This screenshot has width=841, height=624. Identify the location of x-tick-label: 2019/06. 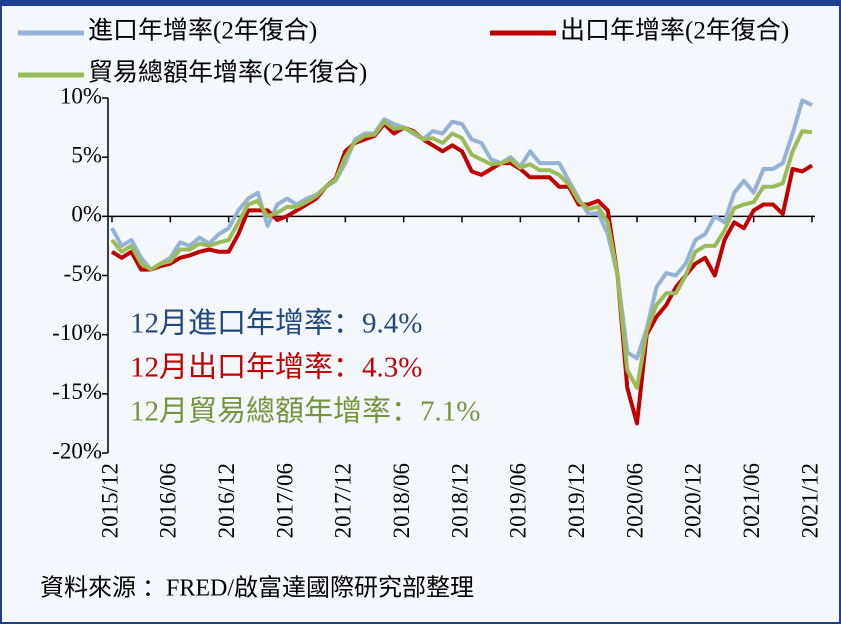
(518, 500).